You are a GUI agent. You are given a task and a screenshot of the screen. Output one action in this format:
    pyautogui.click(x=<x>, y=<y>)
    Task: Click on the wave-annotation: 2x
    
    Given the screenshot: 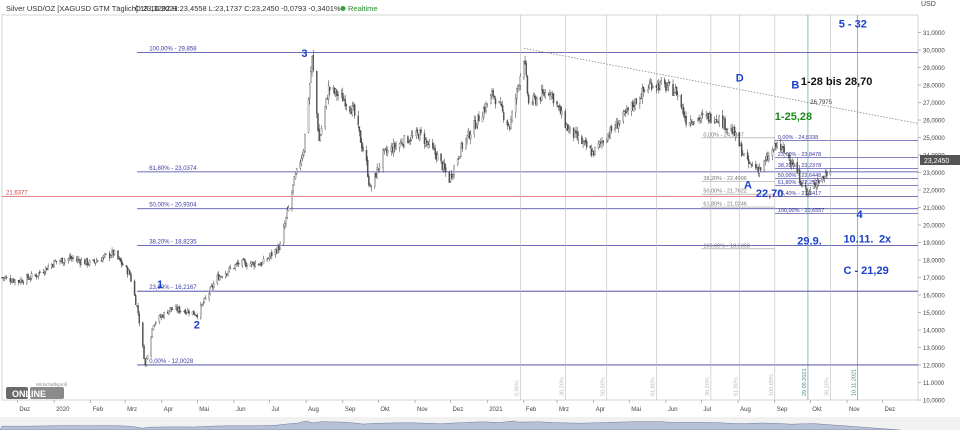 What is the action you would take?
    pyautogui.click(x=885, y=240)
    